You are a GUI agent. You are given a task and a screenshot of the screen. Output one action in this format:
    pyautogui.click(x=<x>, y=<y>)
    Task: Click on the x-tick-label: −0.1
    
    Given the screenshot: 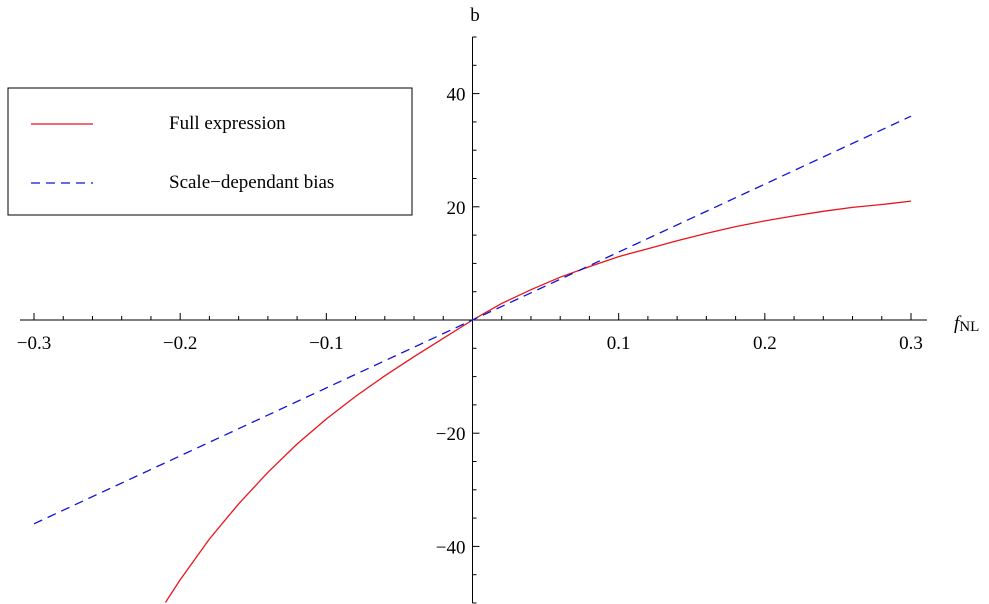 What is the action you would take?
    pyautogui.click(x=326, y=343)
    